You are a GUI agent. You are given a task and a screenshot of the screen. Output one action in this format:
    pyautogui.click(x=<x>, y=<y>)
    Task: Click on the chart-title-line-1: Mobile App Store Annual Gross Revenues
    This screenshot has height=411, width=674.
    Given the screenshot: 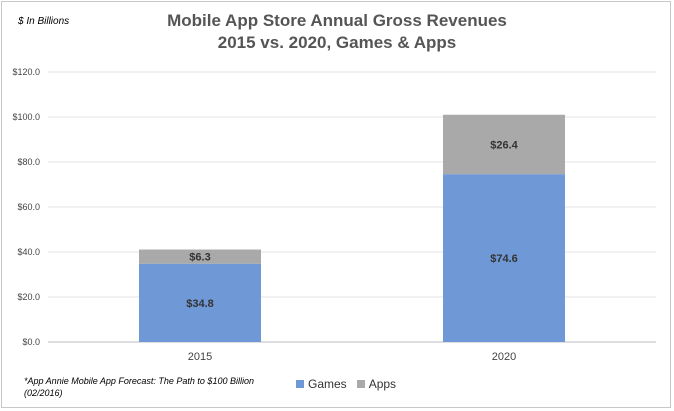 What is the action you would take?
    pyautogui.click(x=337, y=20)
    